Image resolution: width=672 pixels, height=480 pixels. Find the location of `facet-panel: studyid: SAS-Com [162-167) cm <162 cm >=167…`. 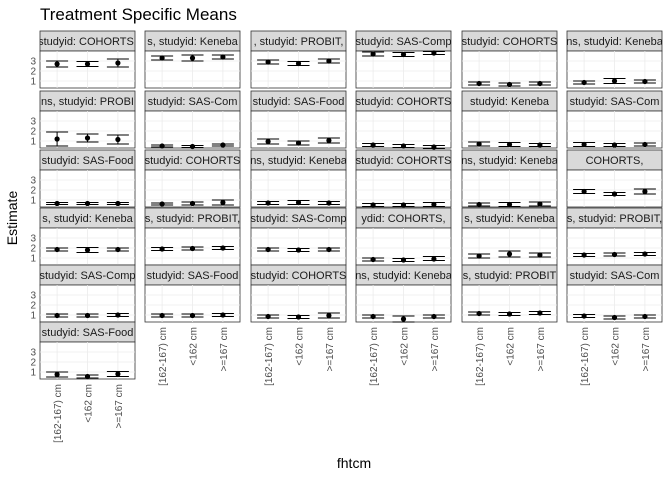

facet-panel: studyid: SAS-Com [162-167) cm <162 cm >=167… is located at coordinates (614, 325).